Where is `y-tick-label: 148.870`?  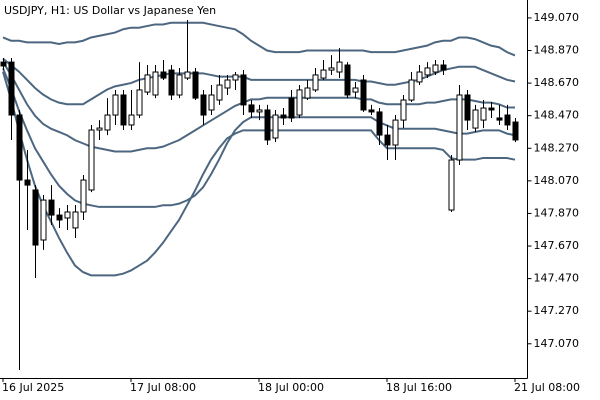 y-tick-label: 148.870 is located at coordinates (557, 50).